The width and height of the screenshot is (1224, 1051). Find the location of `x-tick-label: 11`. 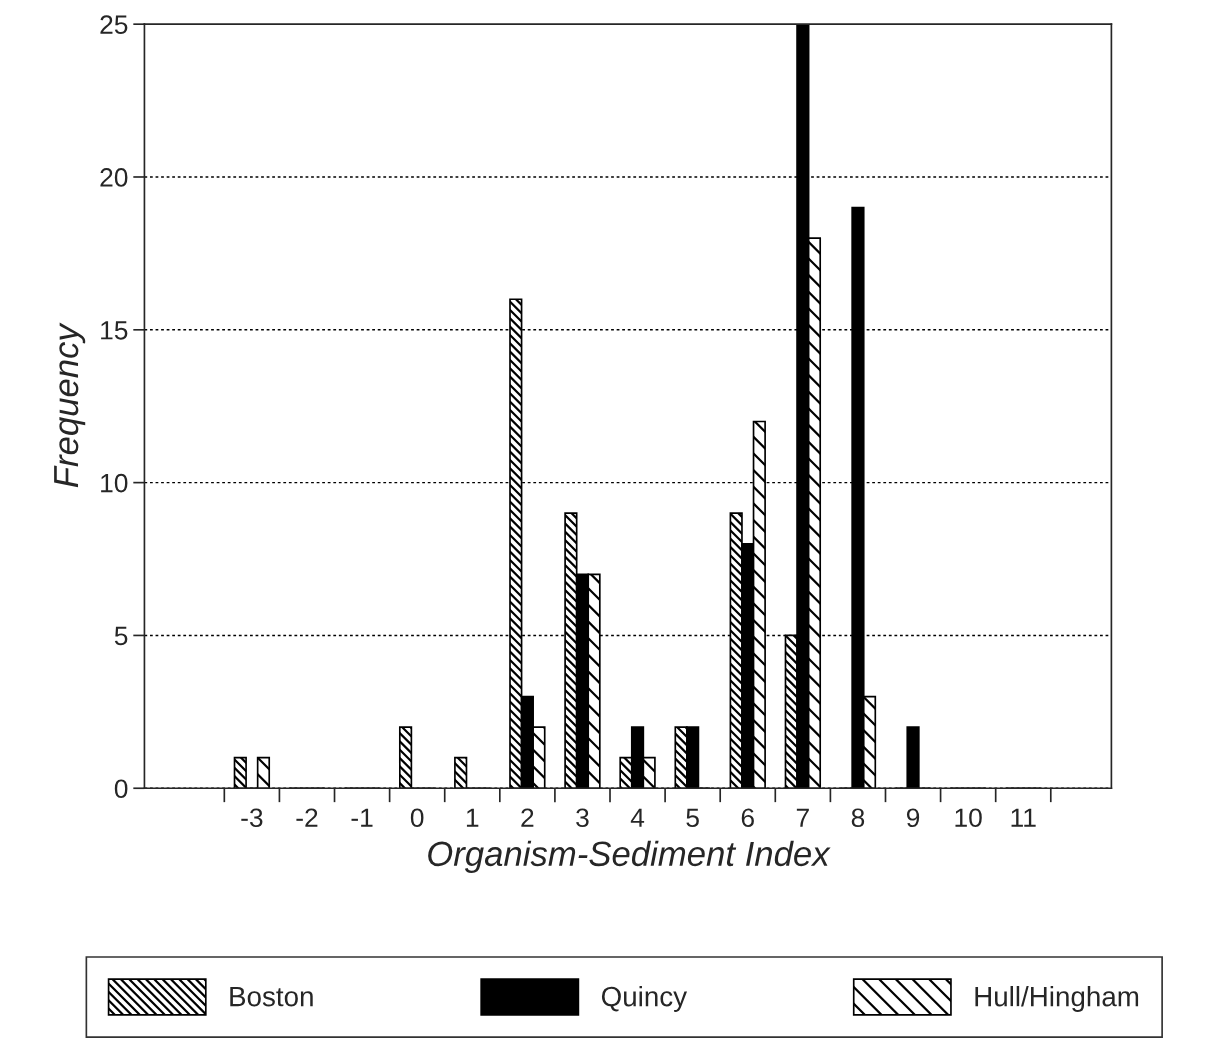

x-tick-label: 11 is located at coordinates (1023, 817).